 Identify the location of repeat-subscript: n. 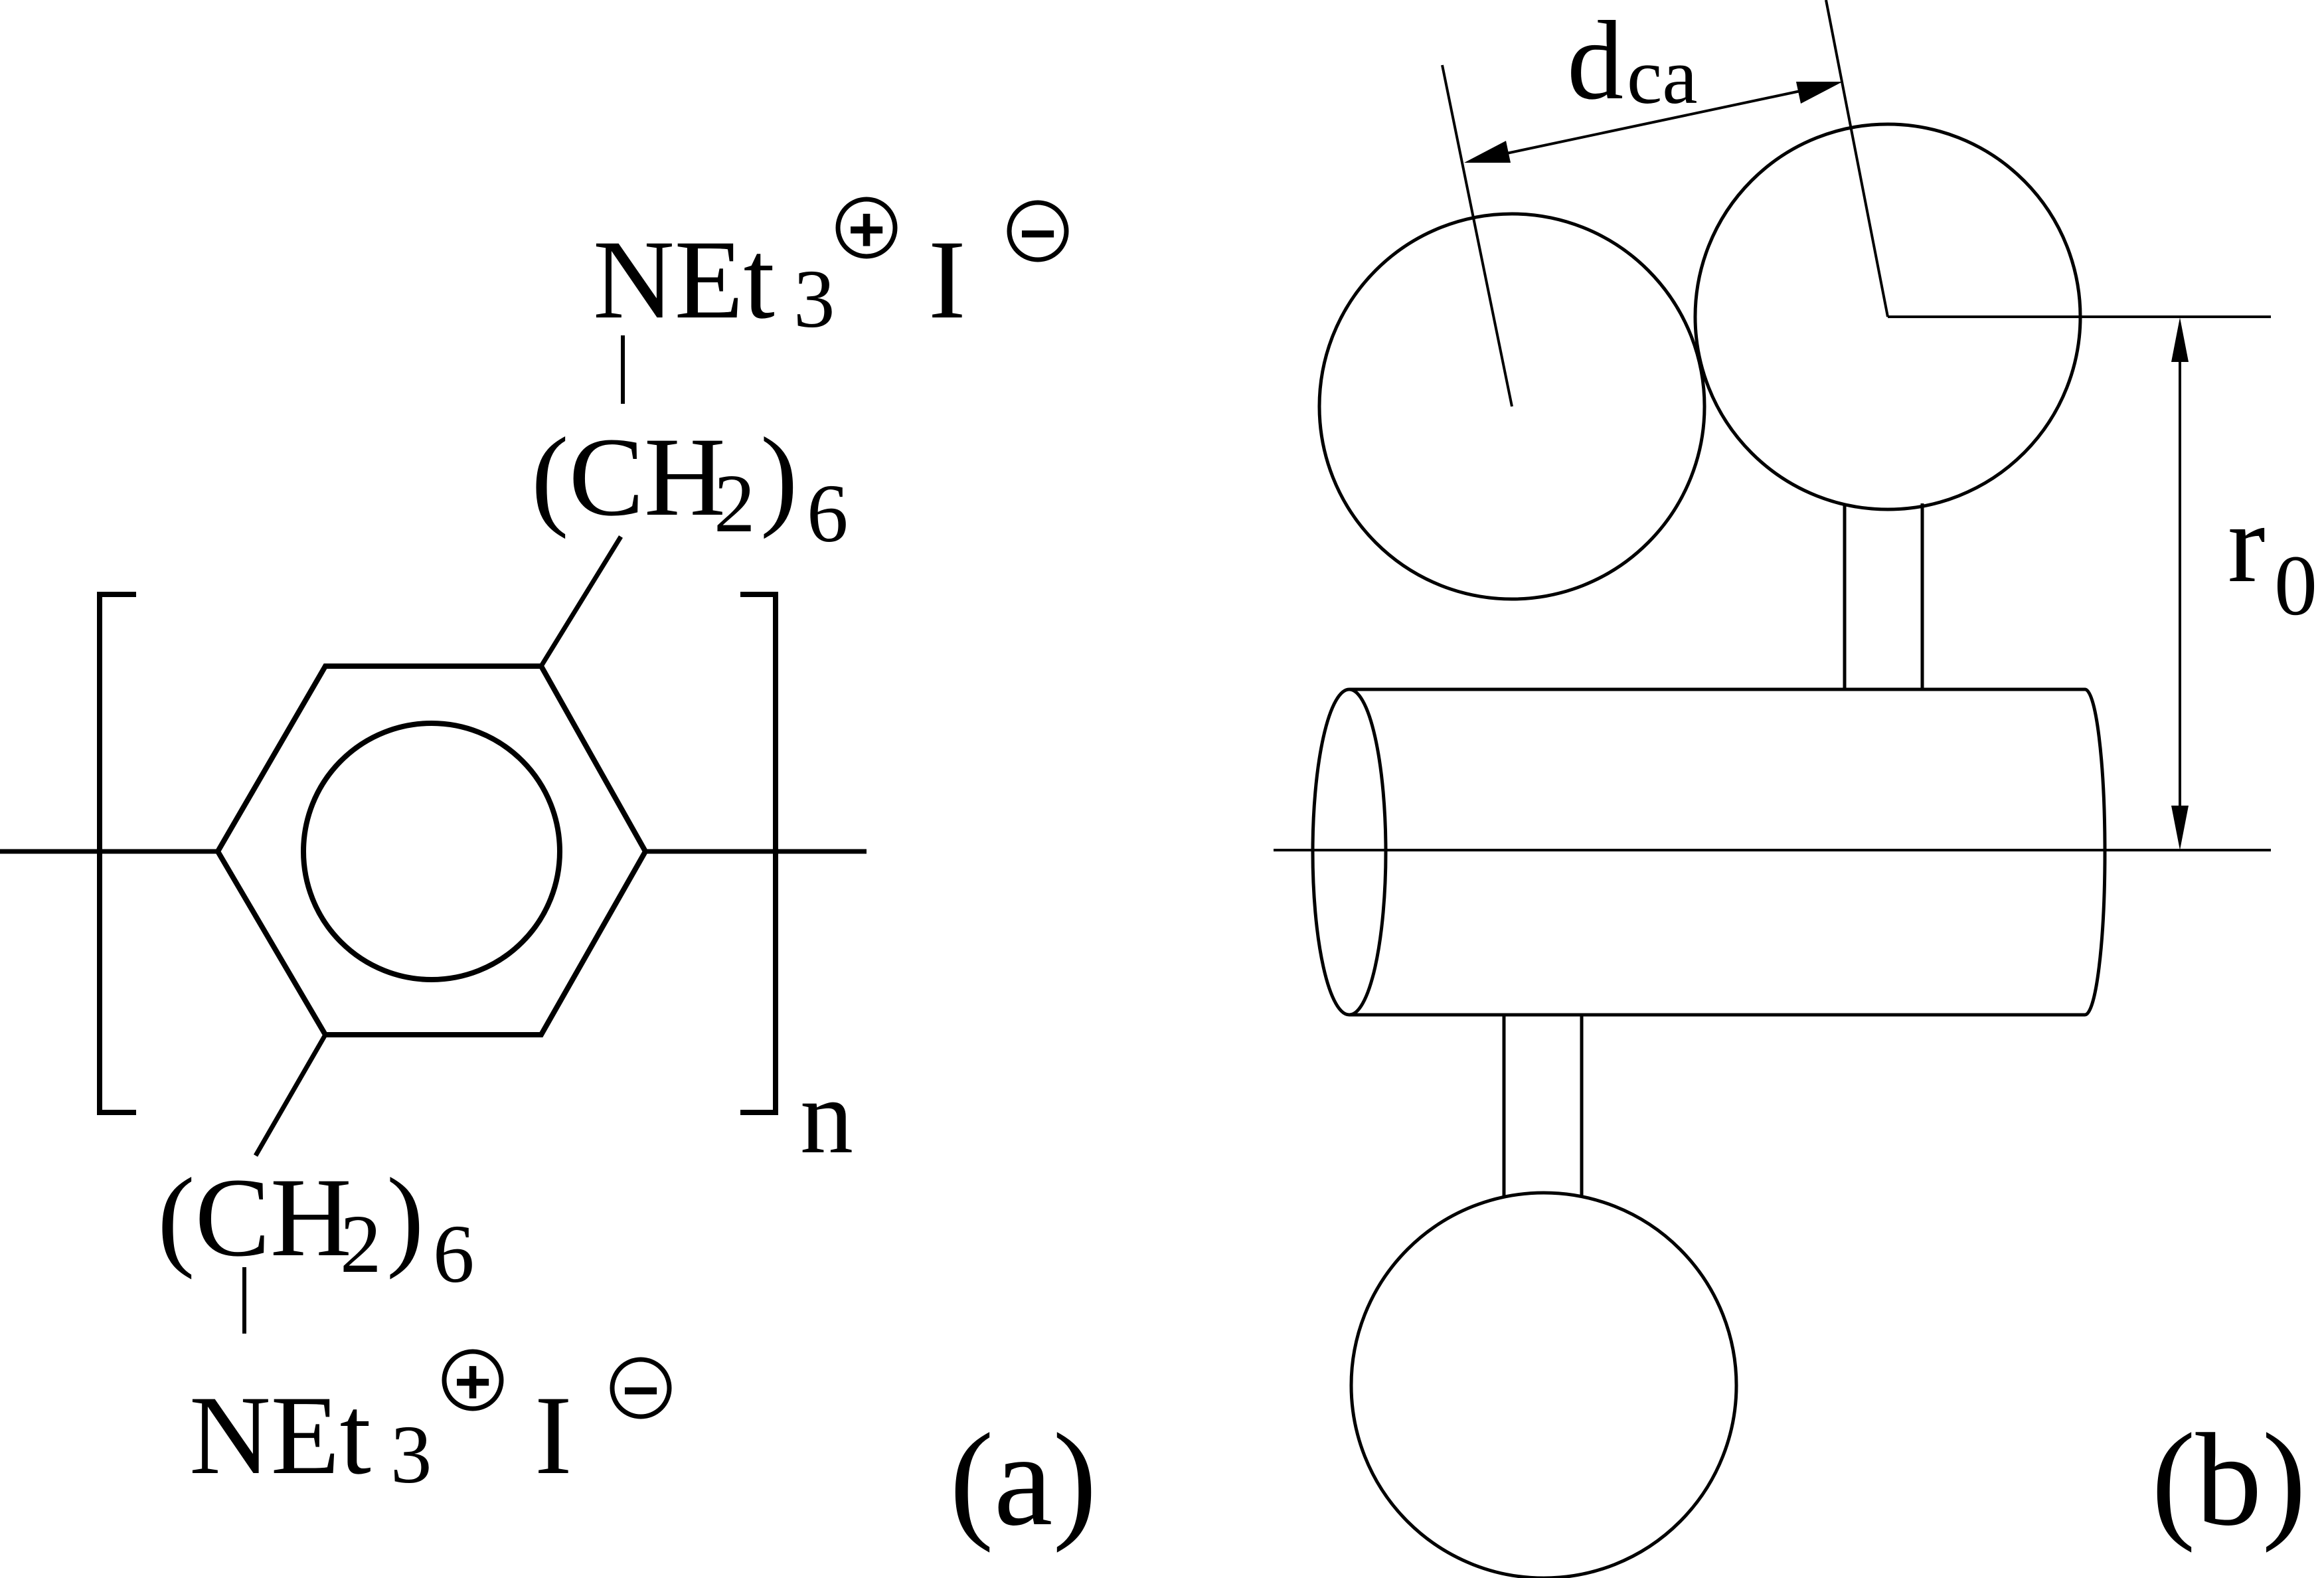
(827, 1116).